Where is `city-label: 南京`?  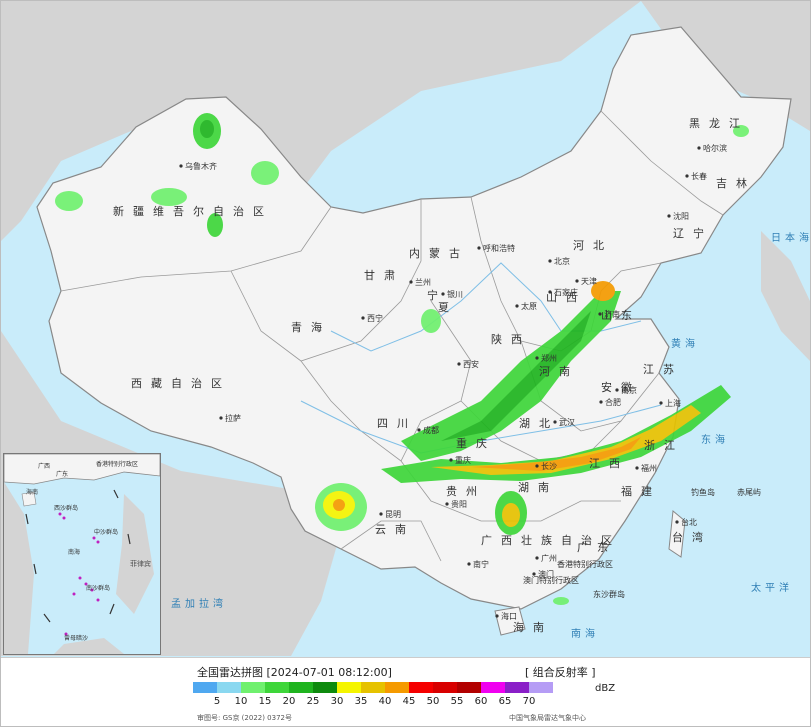
city-label: 南京 is located at coordinates (629, 390).